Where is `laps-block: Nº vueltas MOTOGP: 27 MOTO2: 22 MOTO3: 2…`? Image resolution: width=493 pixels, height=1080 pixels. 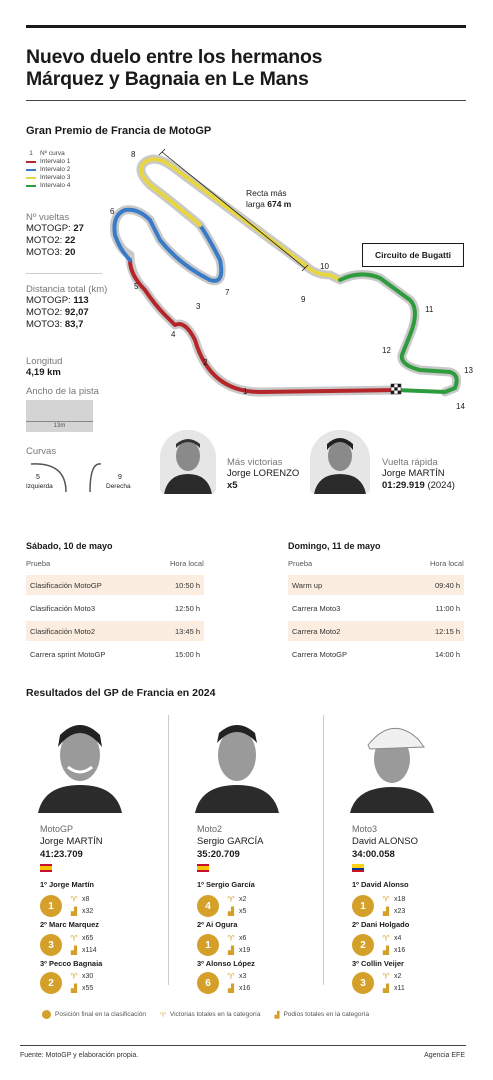
laps-block: Nº vueltas MOTOGP: 27 MOTO2: 22 MOTO3: 2… is located at coordinates (55, 235).